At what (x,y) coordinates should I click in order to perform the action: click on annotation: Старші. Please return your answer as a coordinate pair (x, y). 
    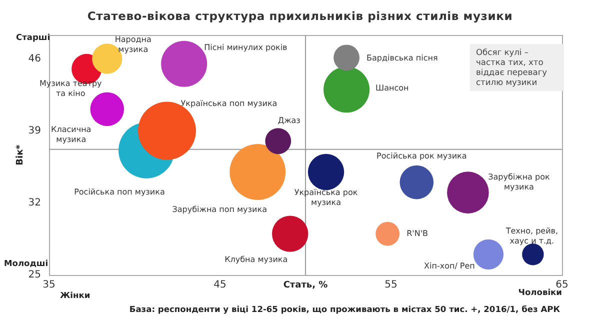
    Looking at the image, I should click on (33, 37).